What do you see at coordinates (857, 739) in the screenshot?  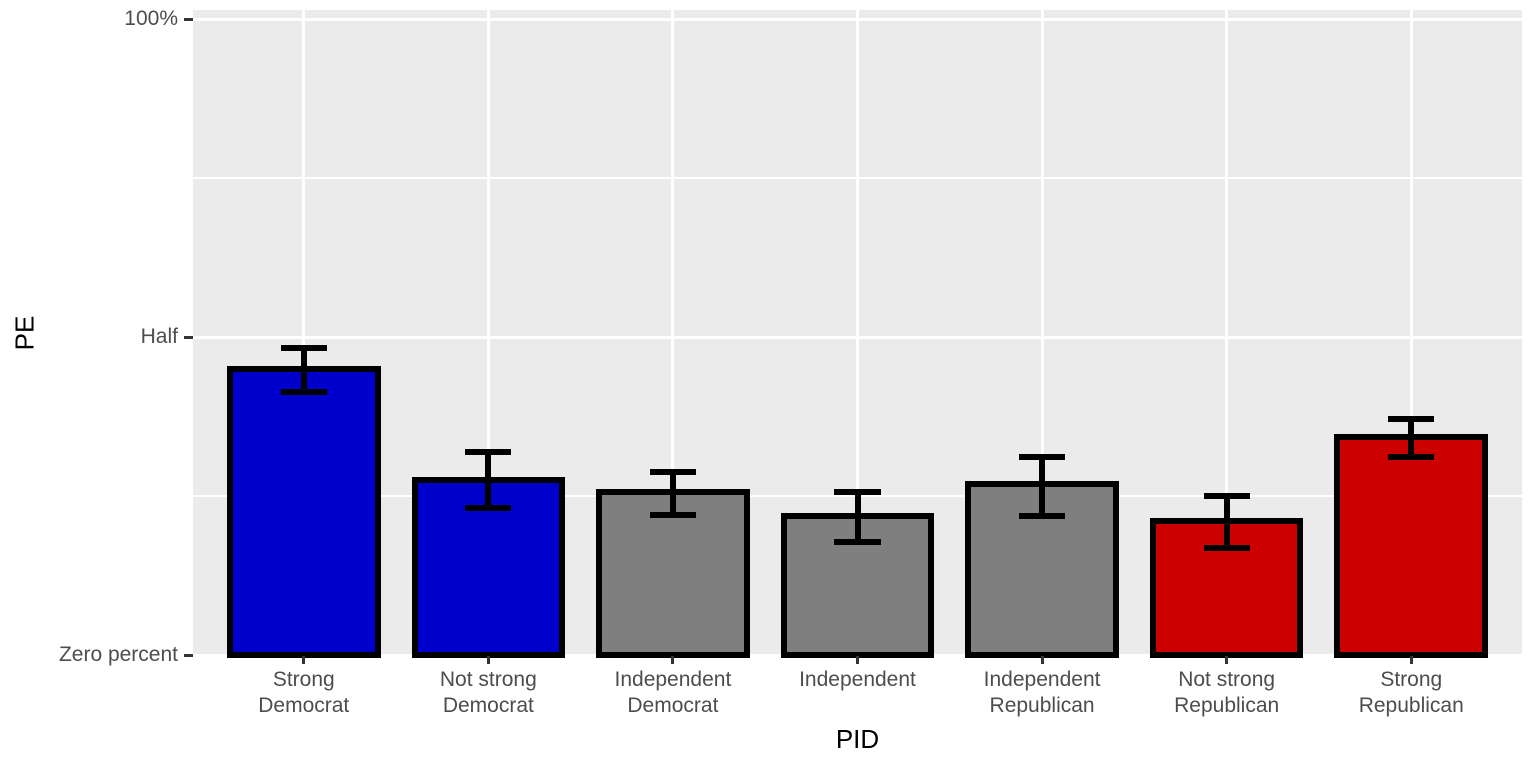 I see `x-axis-title: PID` at bounding box center [857, 739].